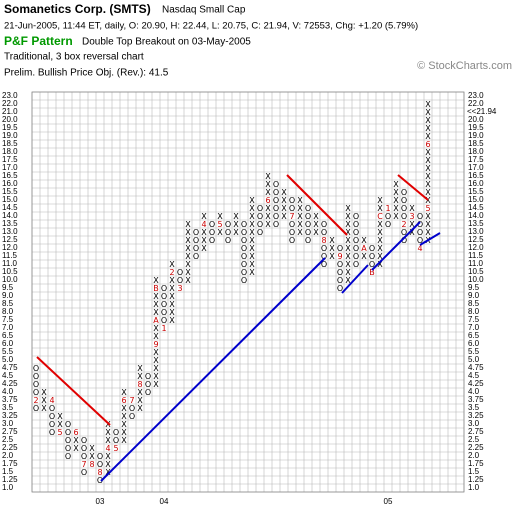 The image size is (520, 519). I want to click on pnf-column: XXX, so click(316, 224).